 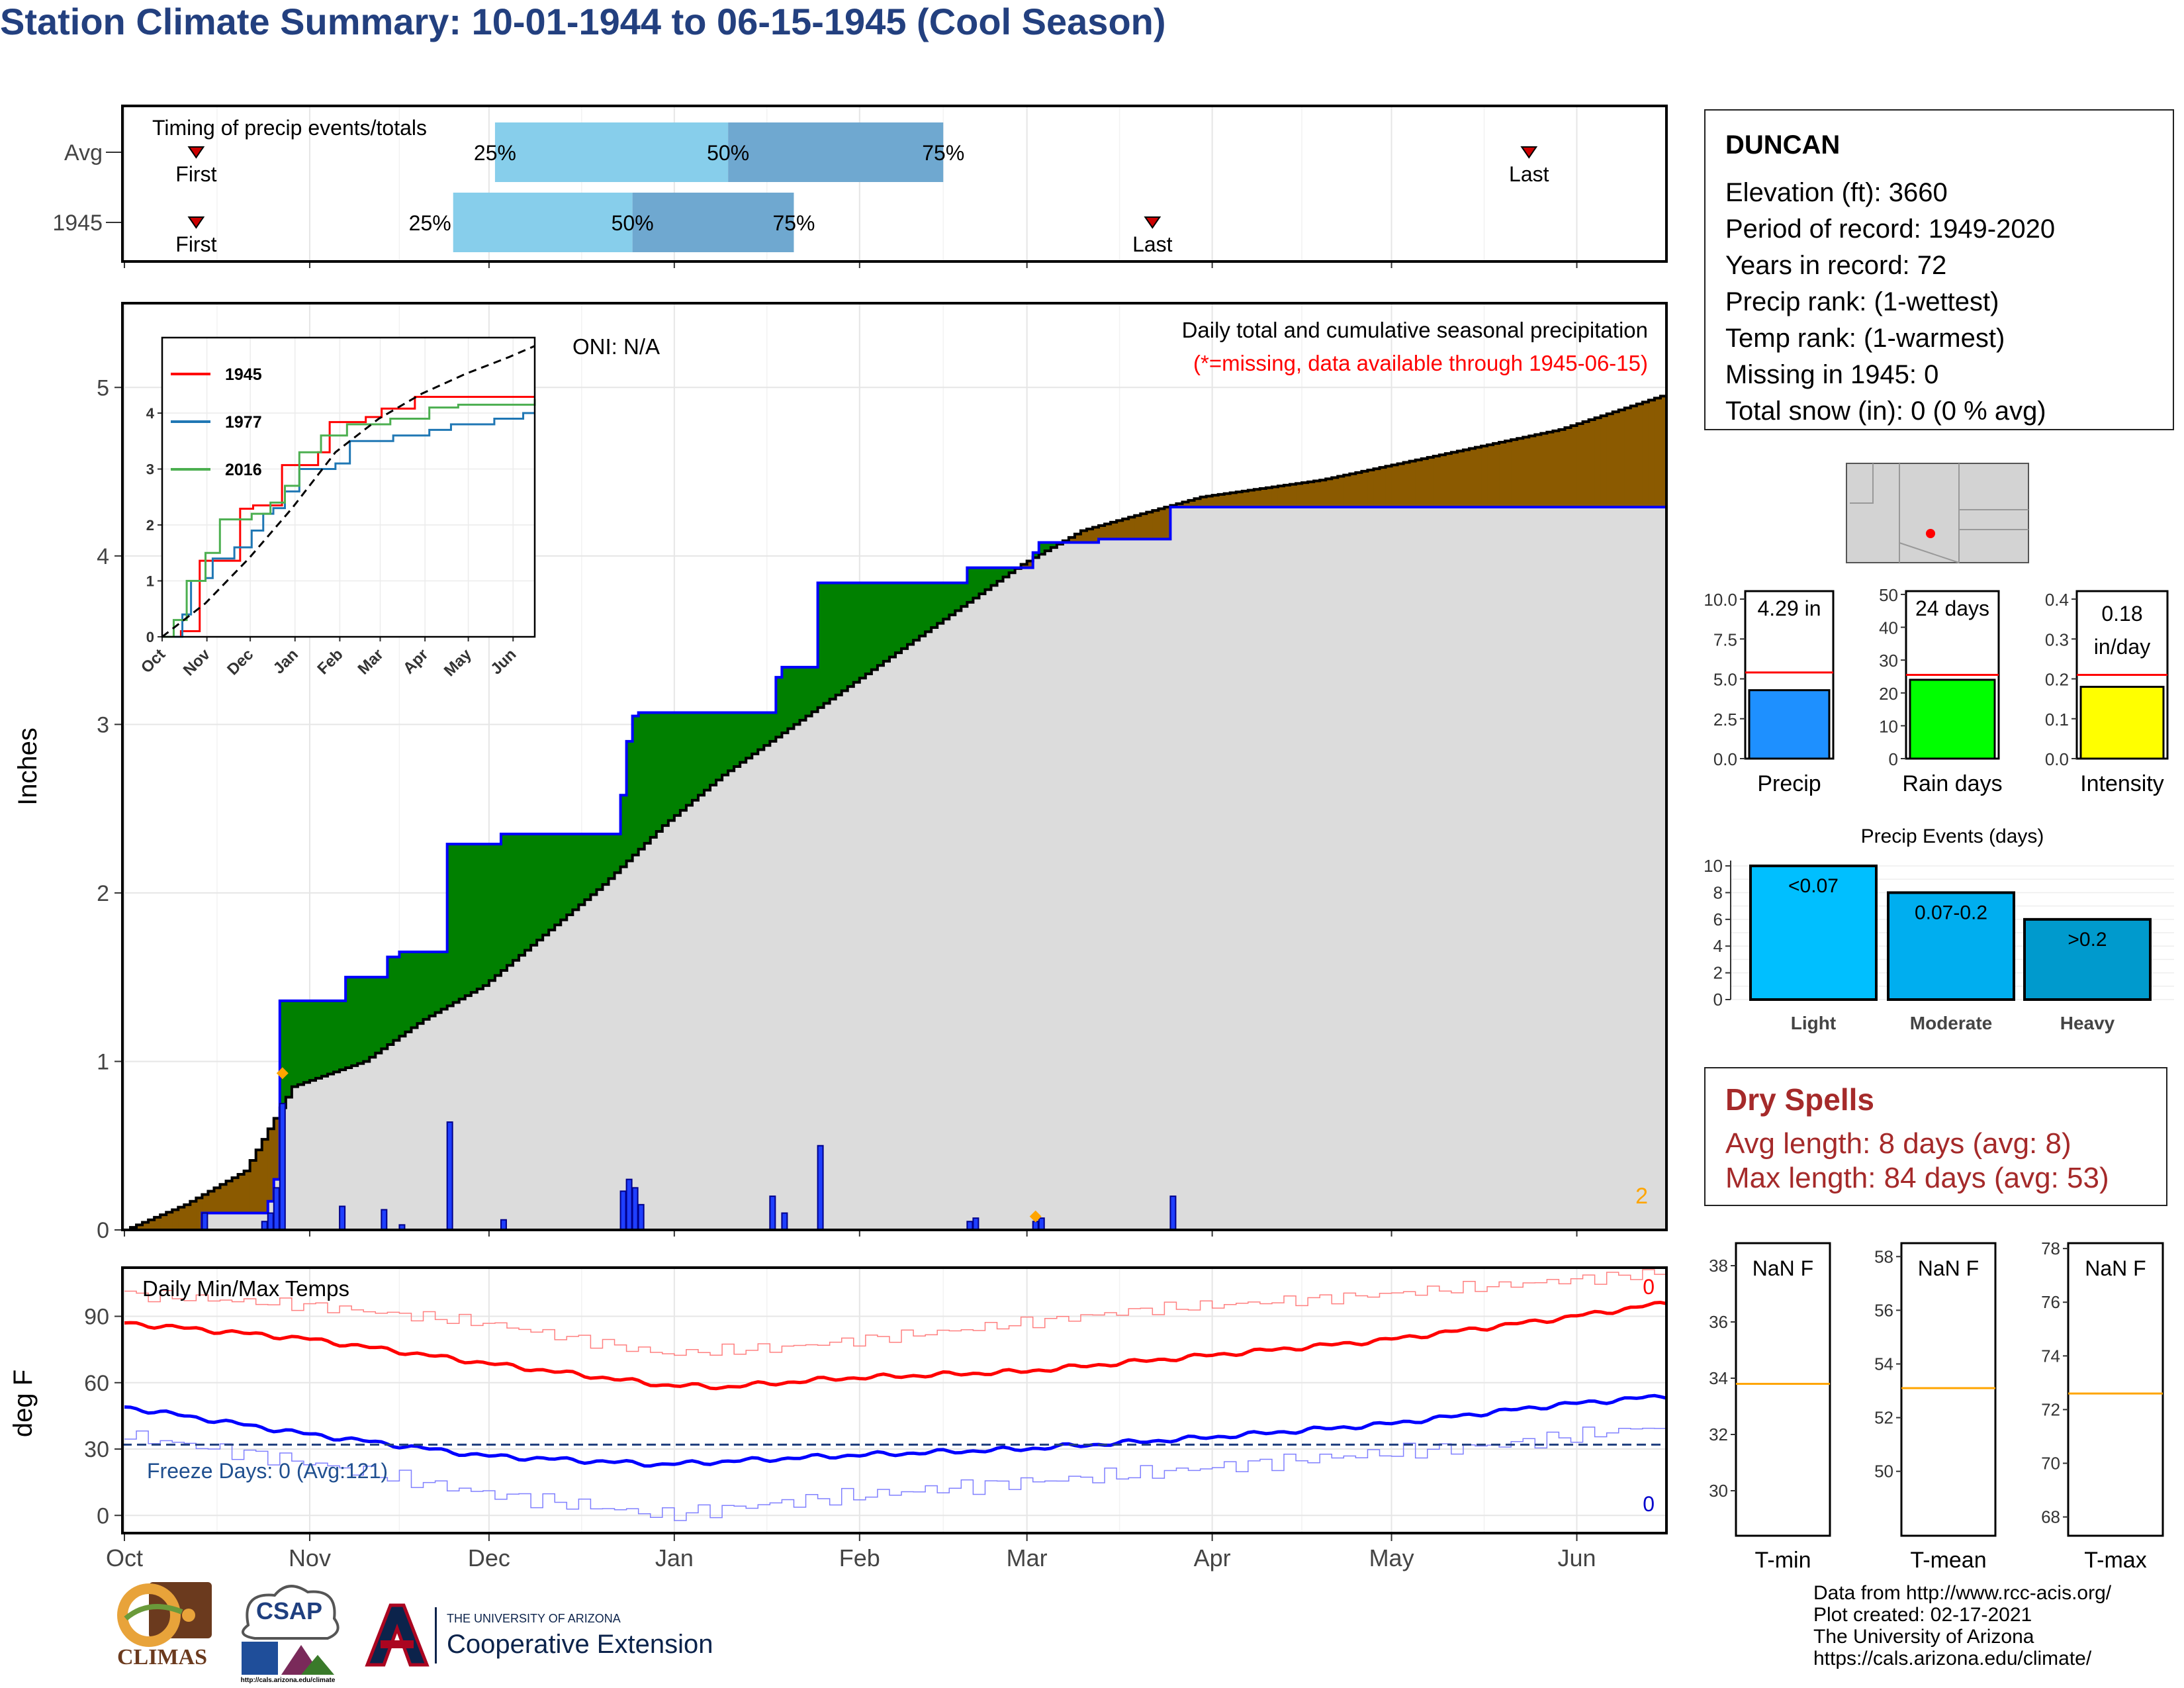 I want to click on temp-summary-y-tick-label: 36, so click(x=1718, y=1322).